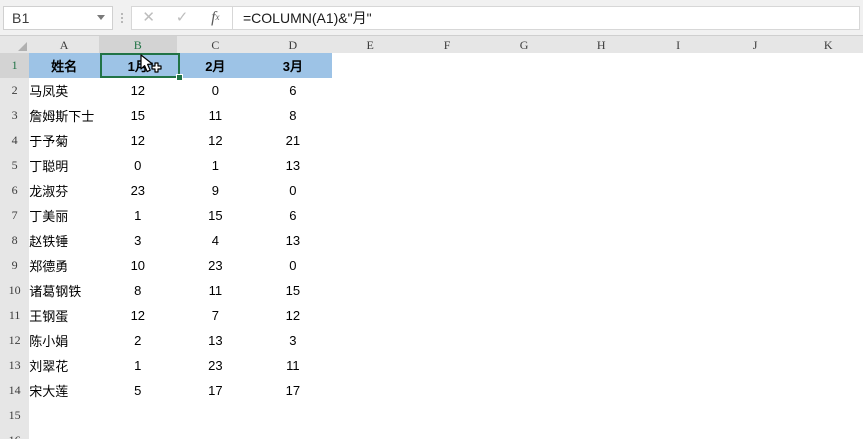 This screenshot has width=863, height=439. I want to click on cell-B7: 1, so click(138, 215).